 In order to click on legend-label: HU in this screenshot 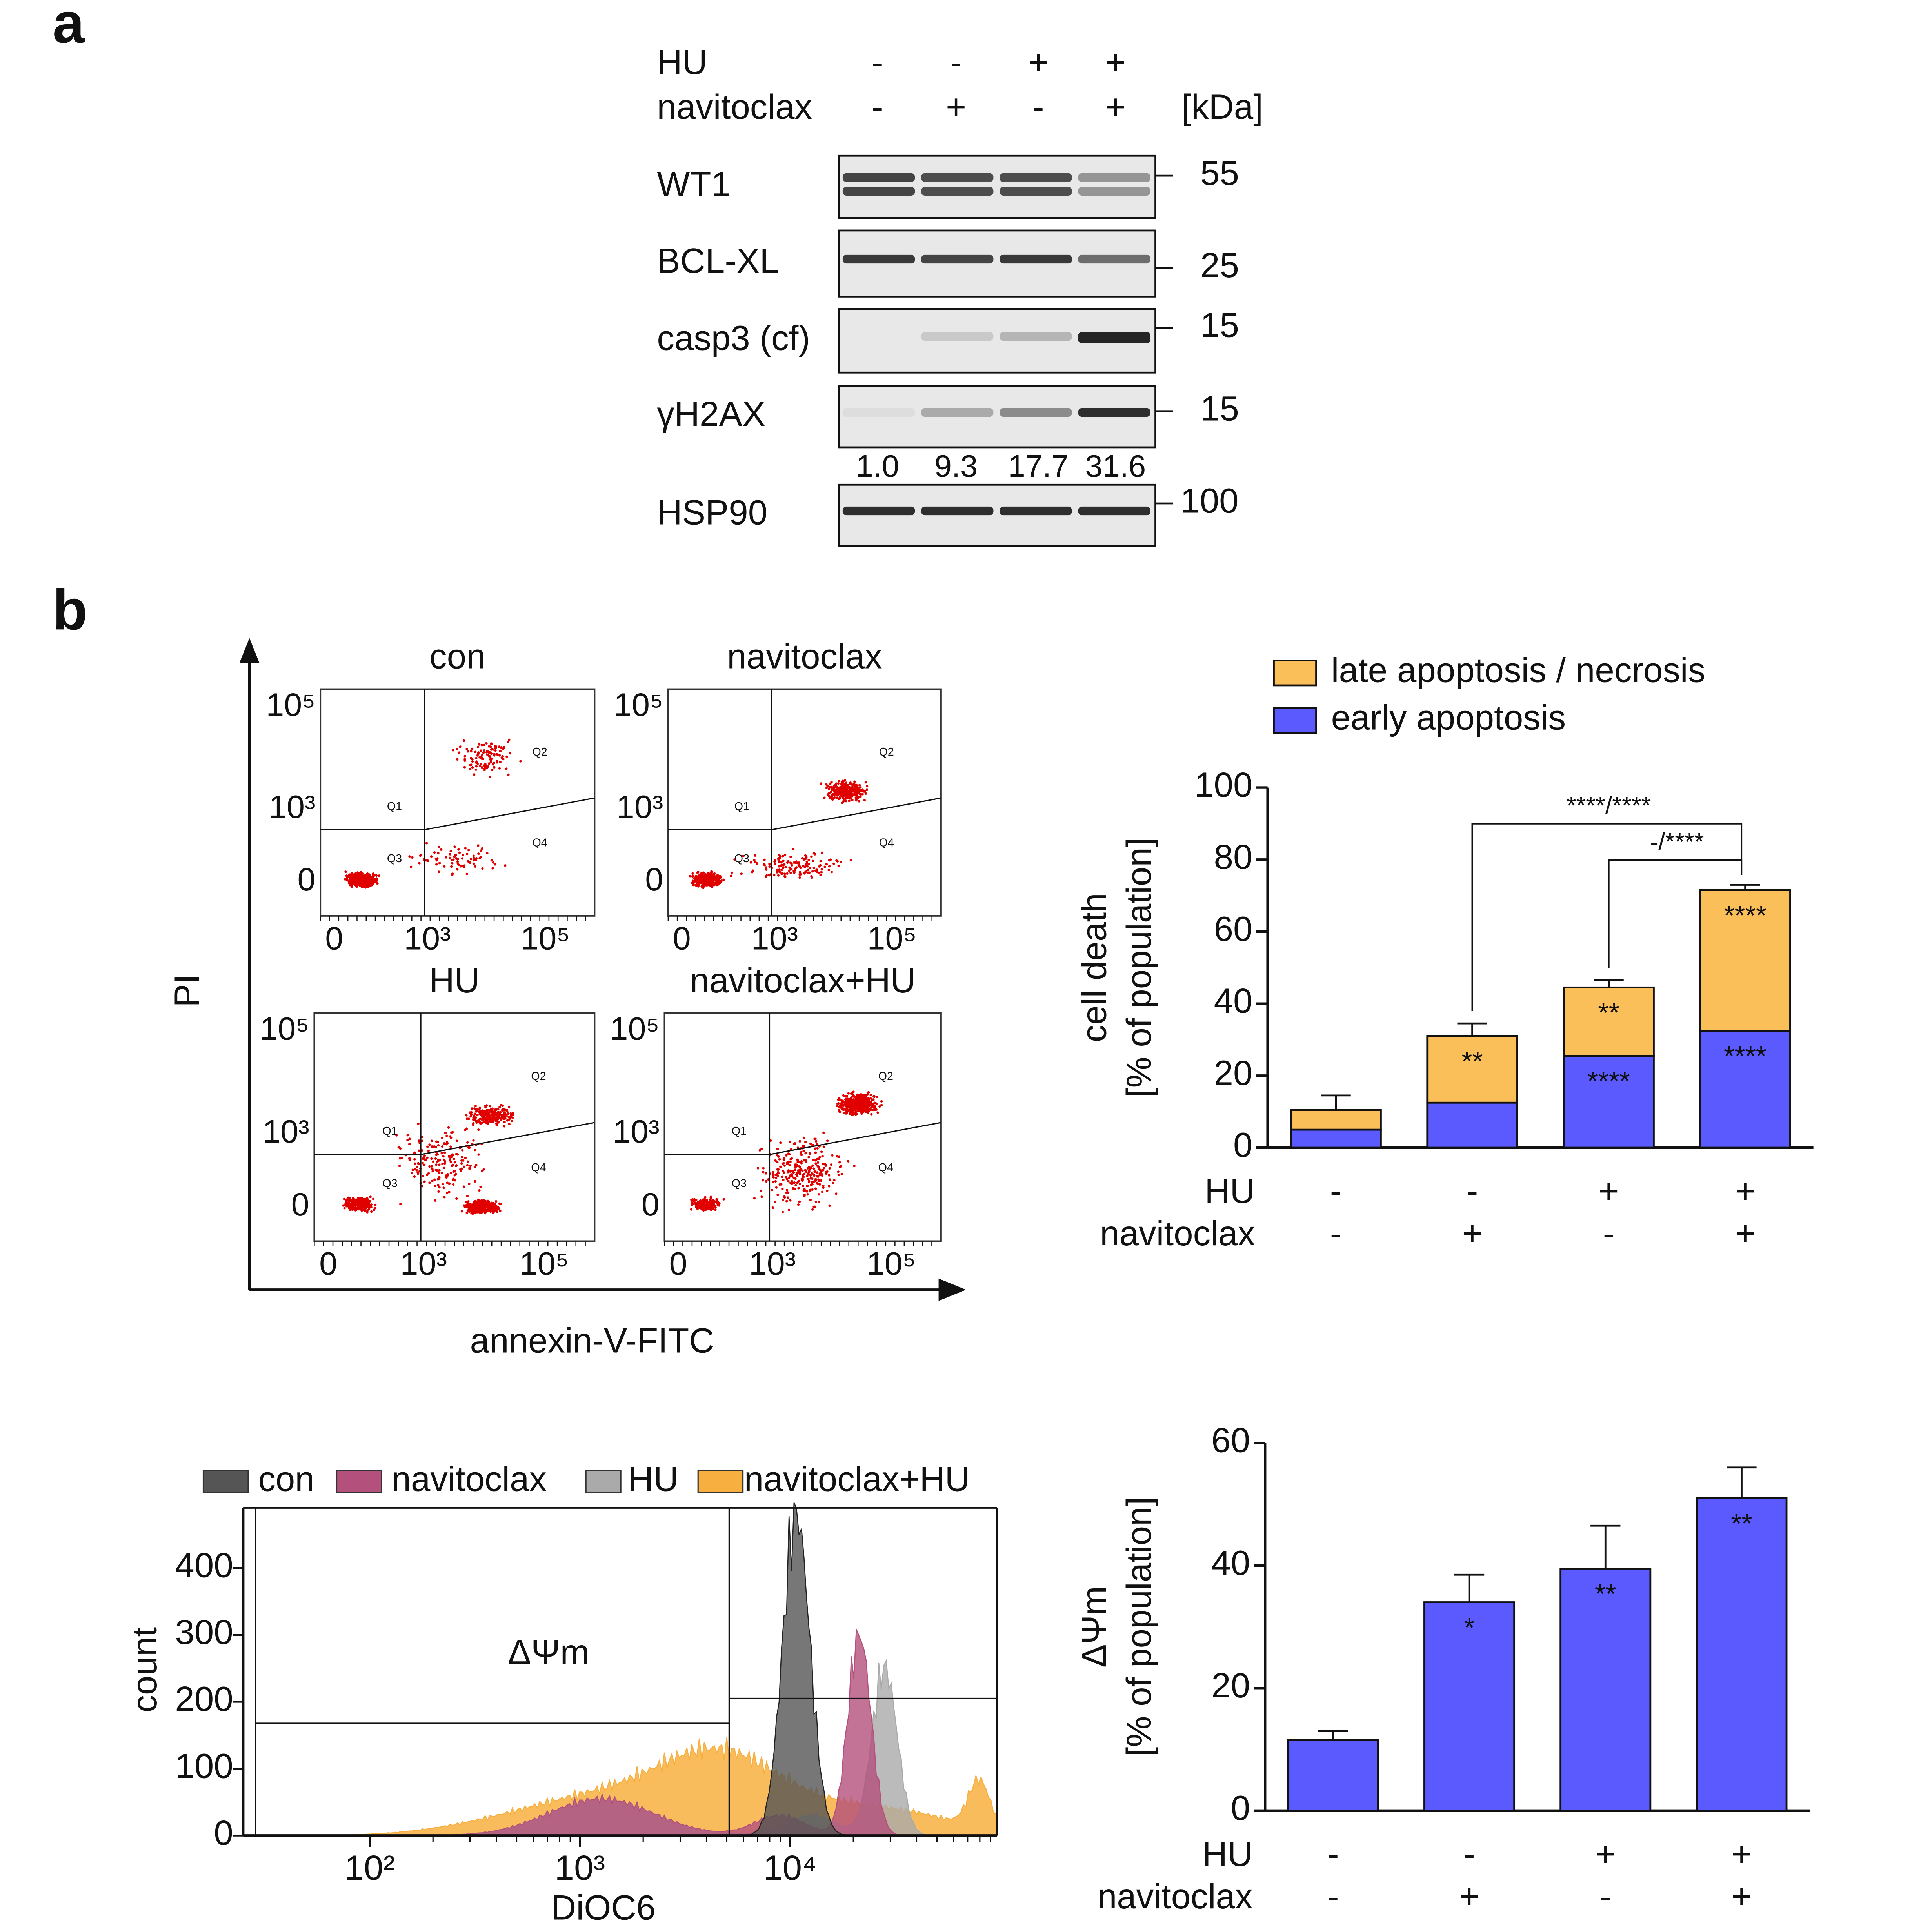, I will do `click(653, 1478)`.